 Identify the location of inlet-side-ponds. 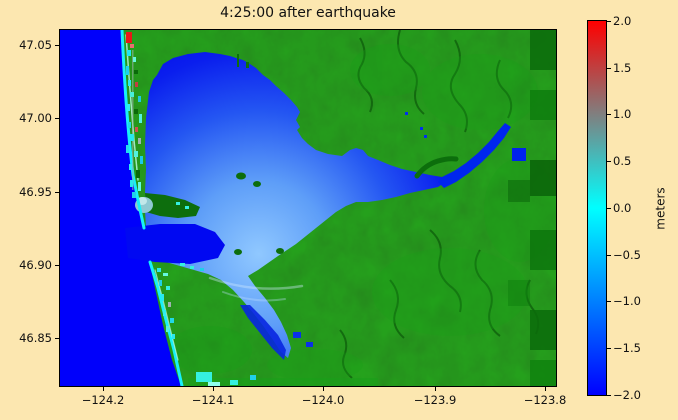
(303, 339).